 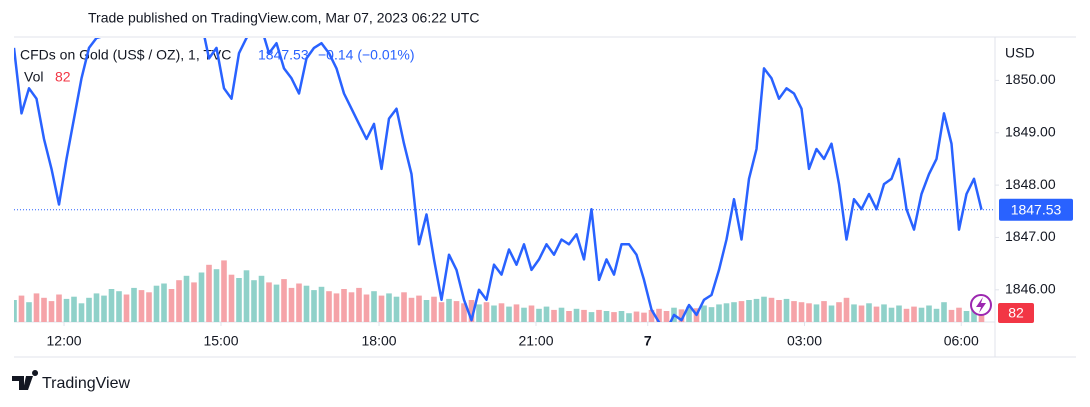 What do you see at coordinates (63, 77) in the screenshot?
I see `legend-volume-value: 82` at bounding box center [63, 77].